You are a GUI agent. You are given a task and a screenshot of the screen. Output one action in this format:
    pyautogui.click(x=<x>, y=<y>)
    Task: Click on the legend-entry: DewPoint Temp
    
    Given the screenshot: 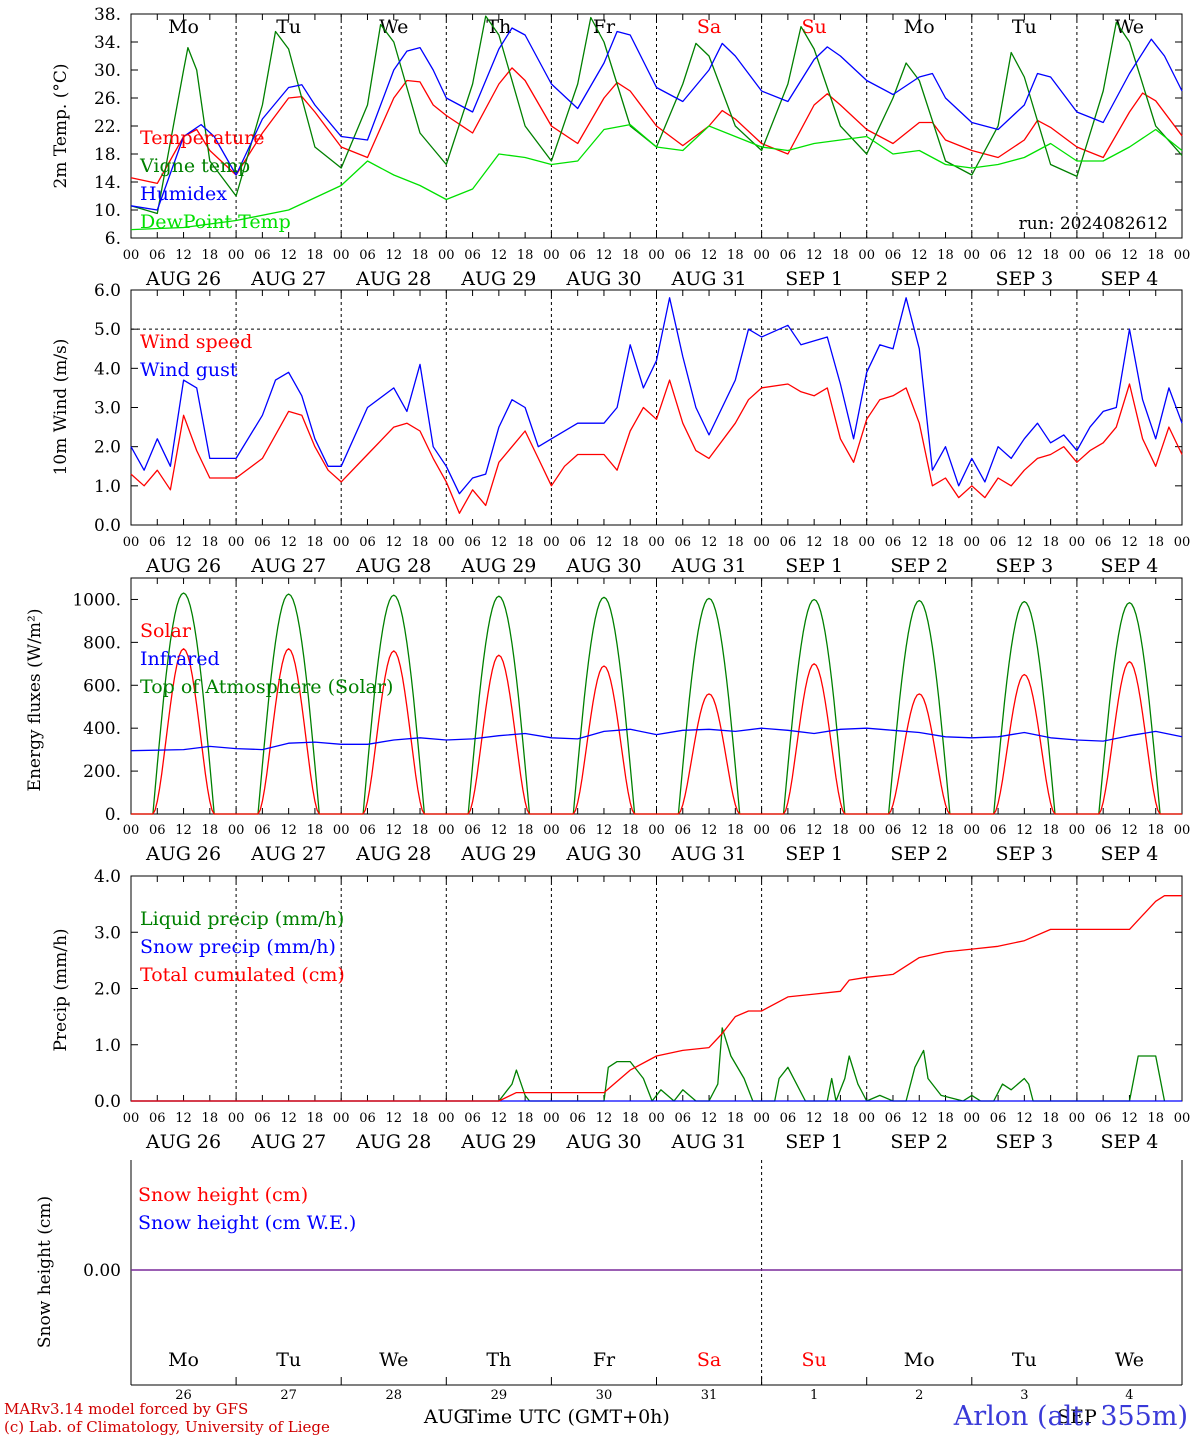 What is the action you would take?
    pyautogui.click(x=215, y=222)
    